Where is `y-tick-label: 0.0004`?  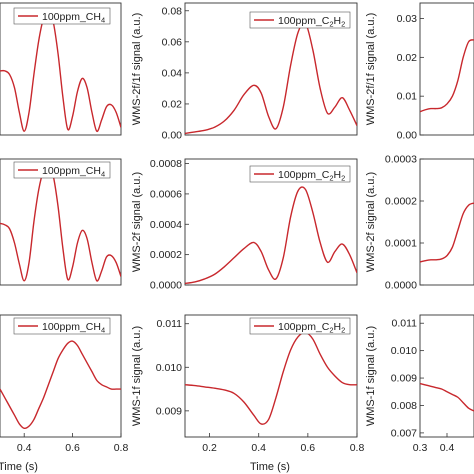 y-tick-label: 0.0004 is located at coordinates (166, 225).